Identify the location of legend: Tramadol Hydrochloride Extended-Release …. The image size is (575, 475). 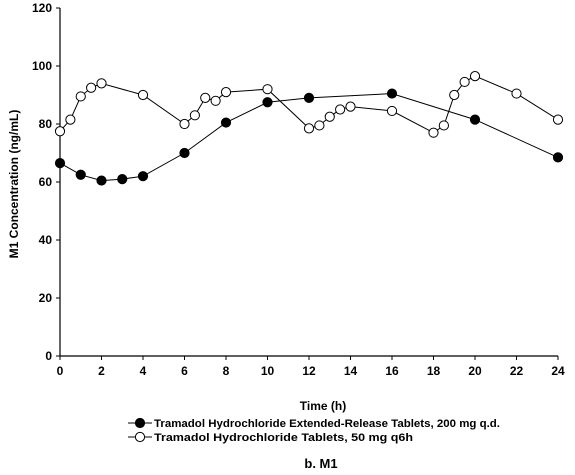
(314, 430).